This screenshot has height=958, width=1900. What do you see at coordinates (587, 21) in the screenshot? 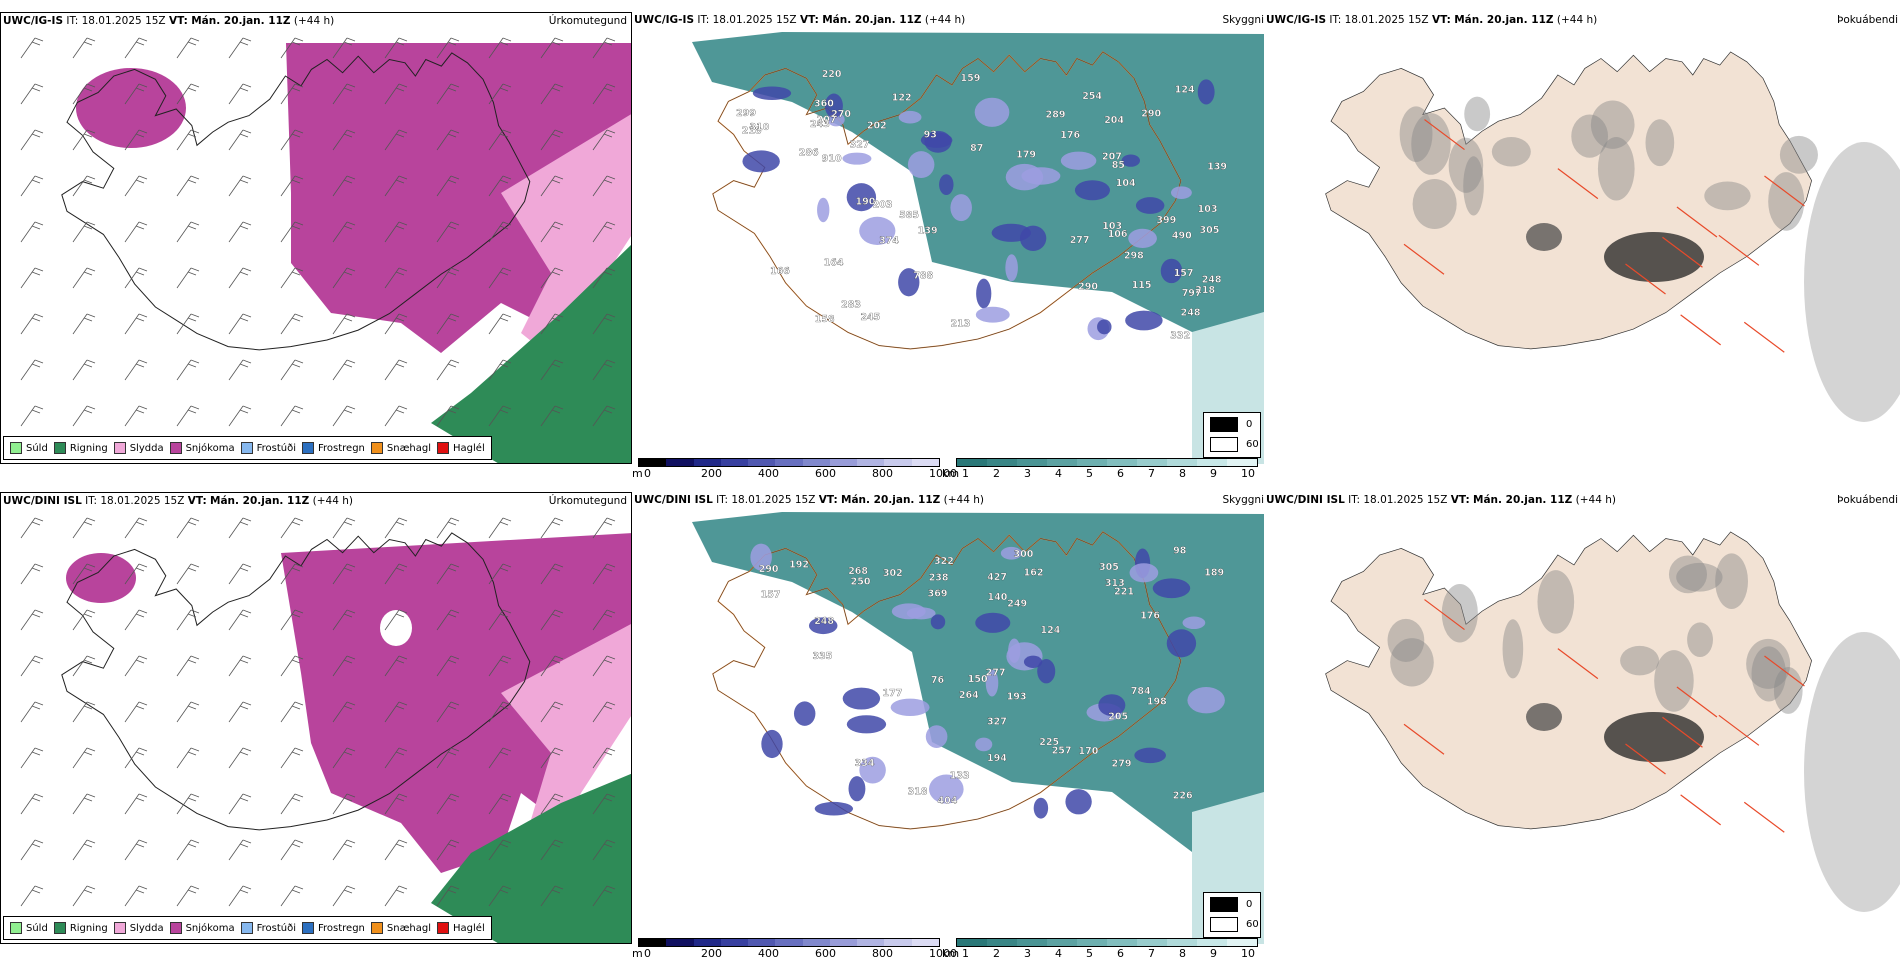
I see `panel-title: Úrkomutegund` at bounding box center [587, 21].